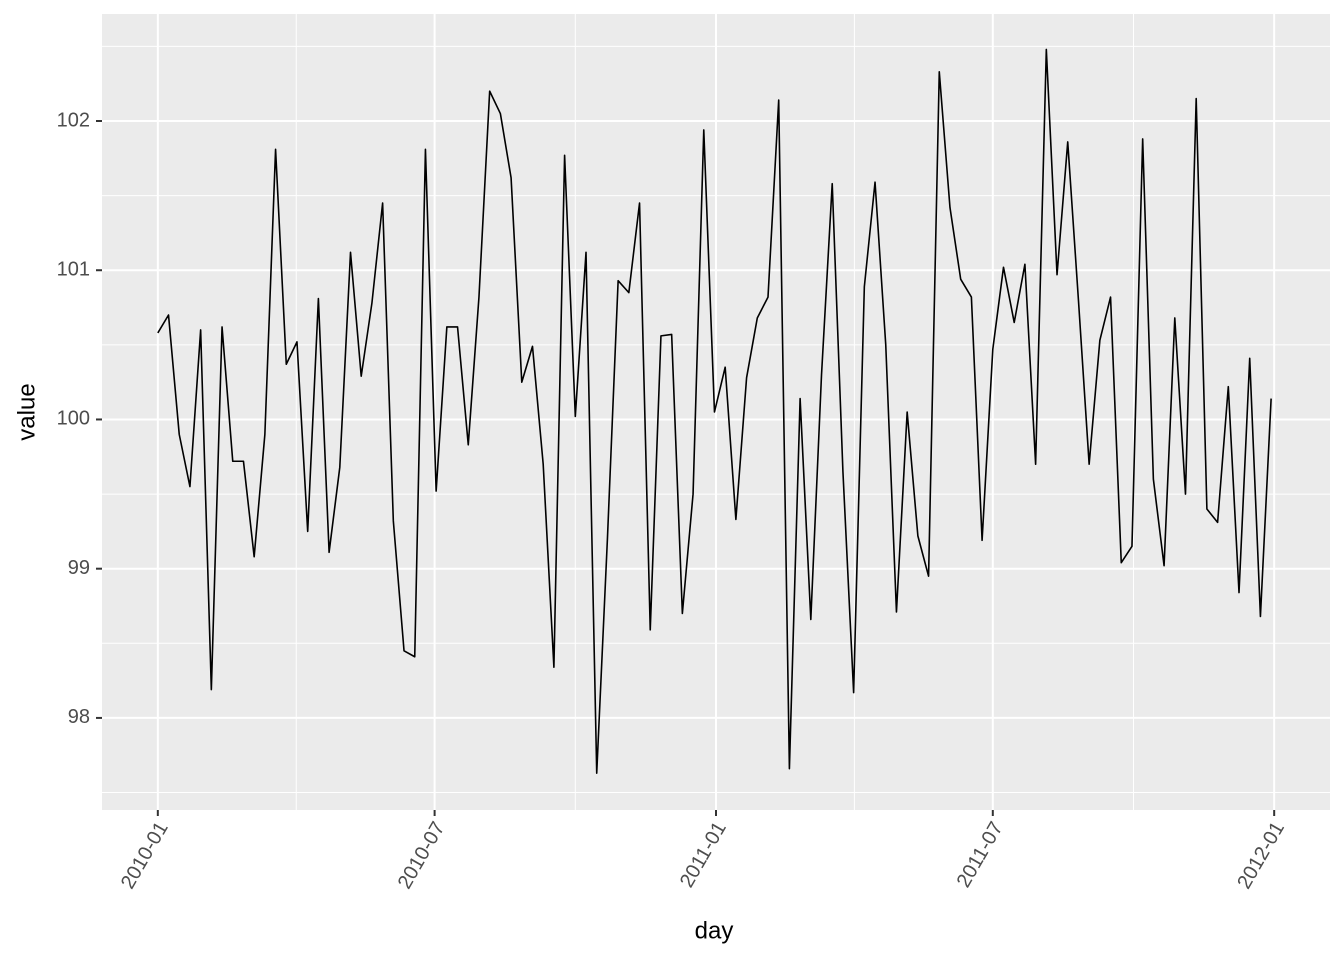  I want to click on y-tick-label: 100, so click(73, 419).